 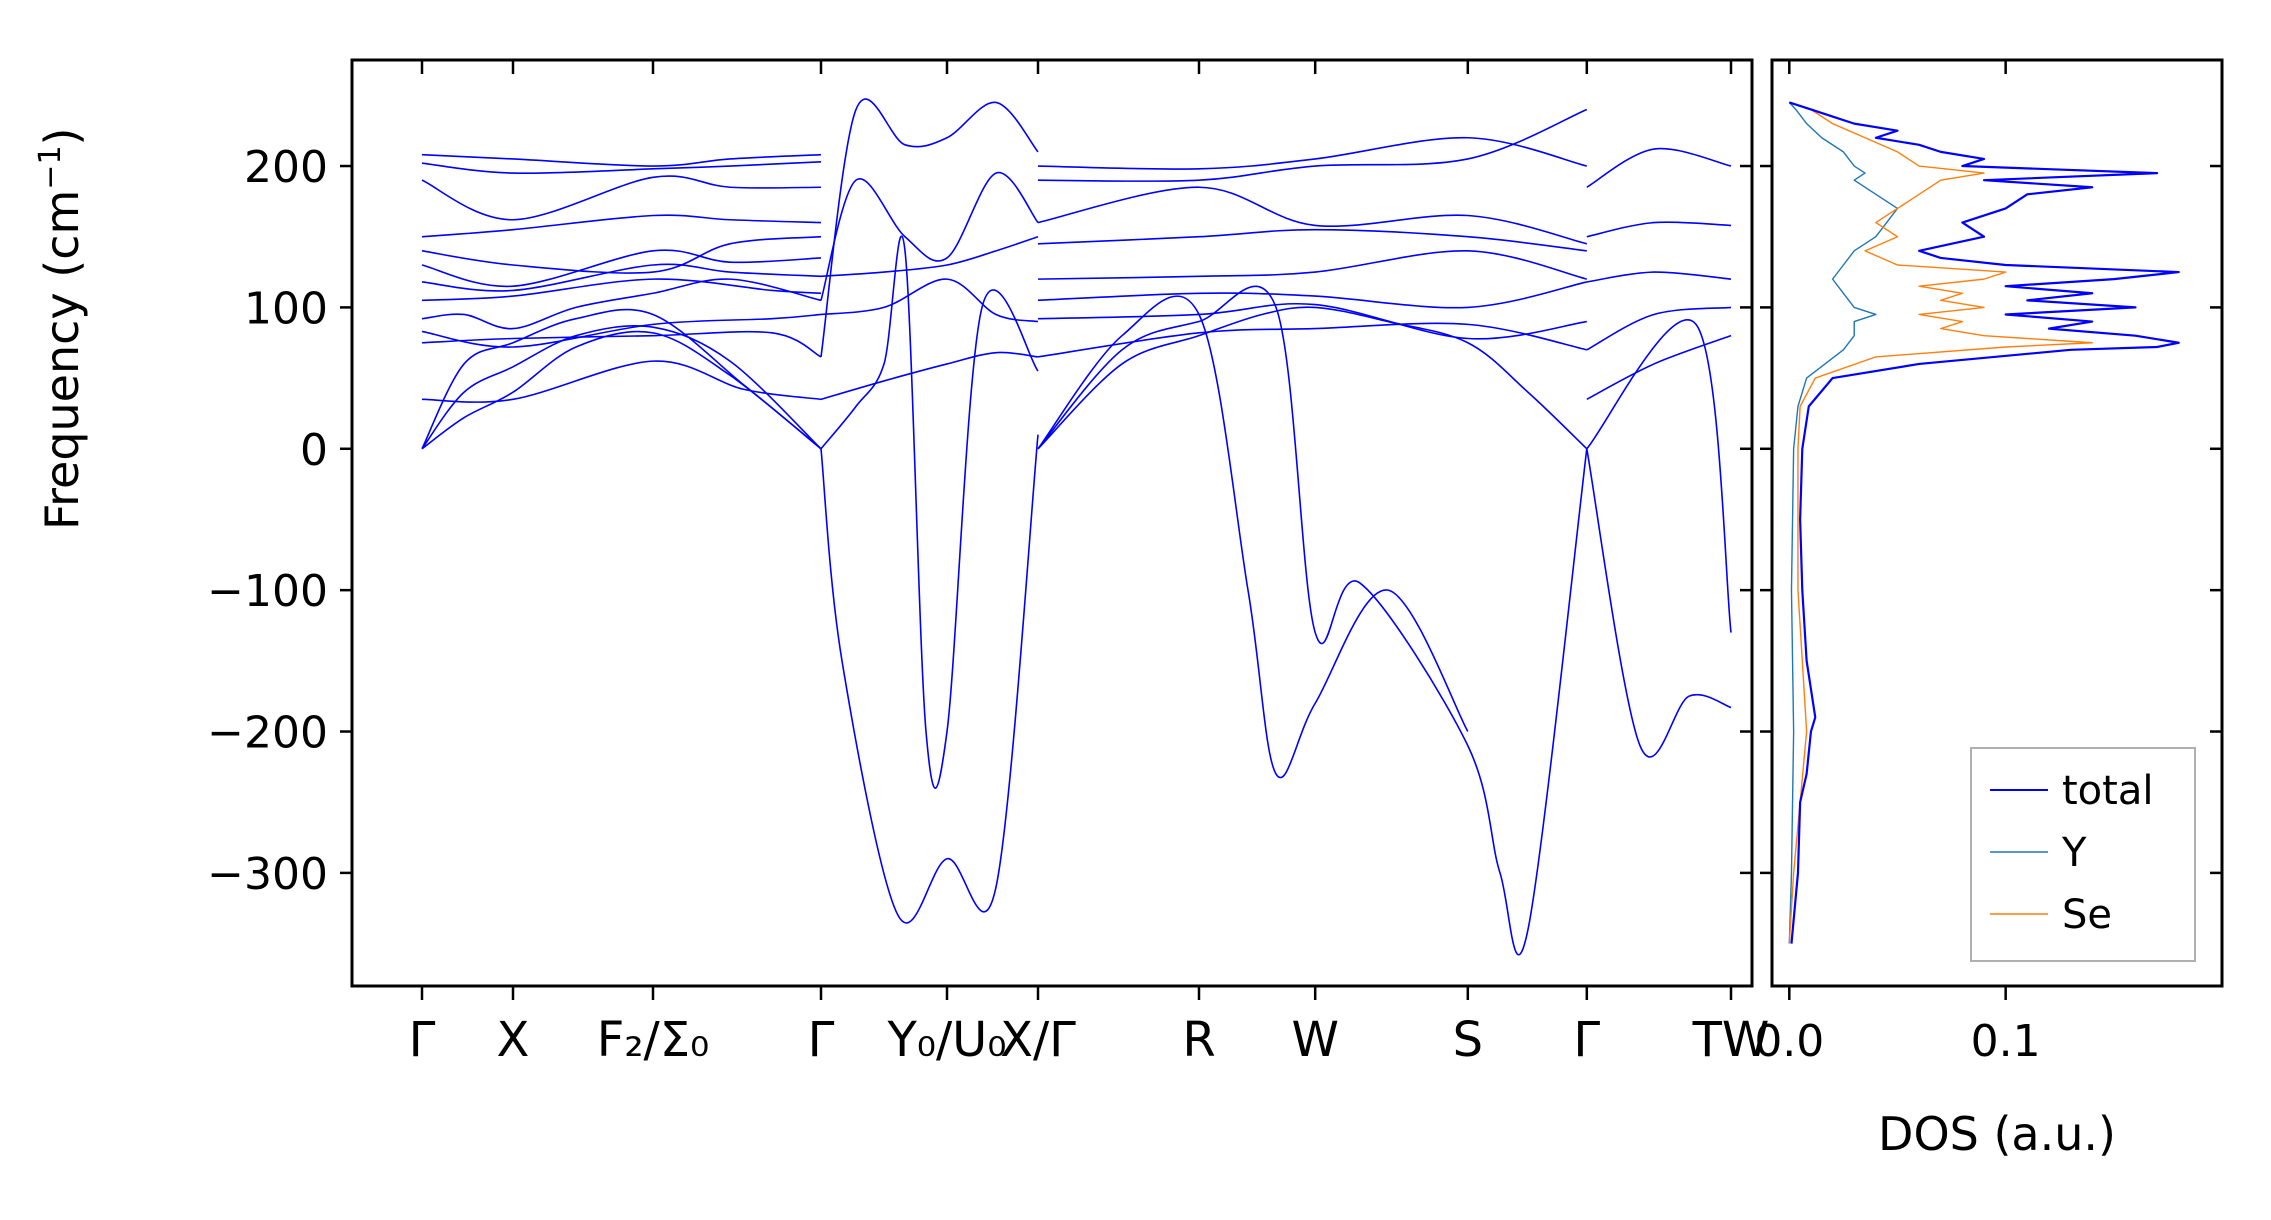 What do you see at coordinates (267, 591) in the screenshot?
I see `y-tick-label: −100` at bounding box center [267, 591].